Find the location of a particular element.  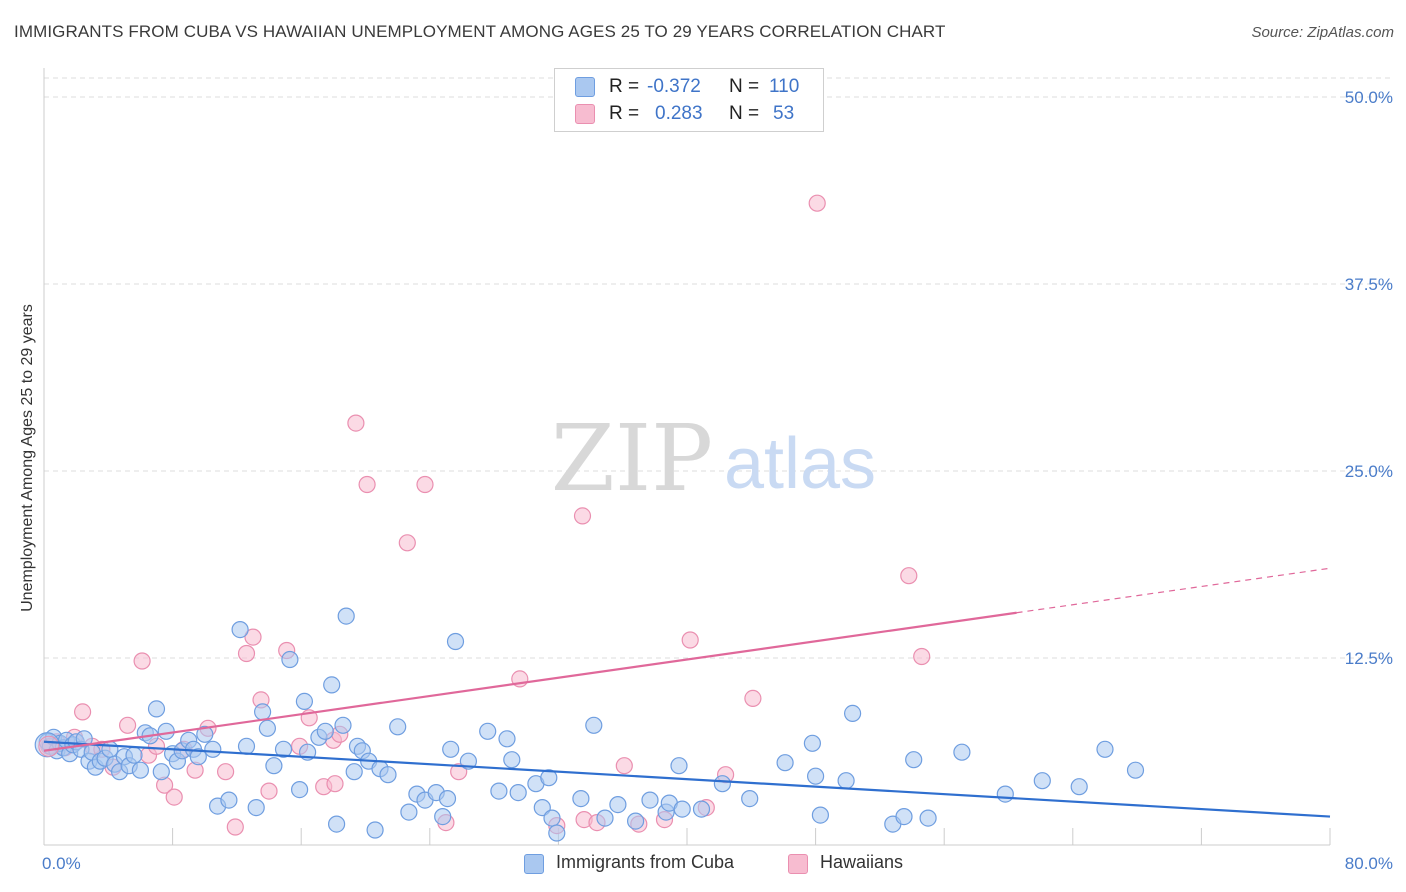

y-tick-label: 50.0% is located at coordinates (1369, 97).